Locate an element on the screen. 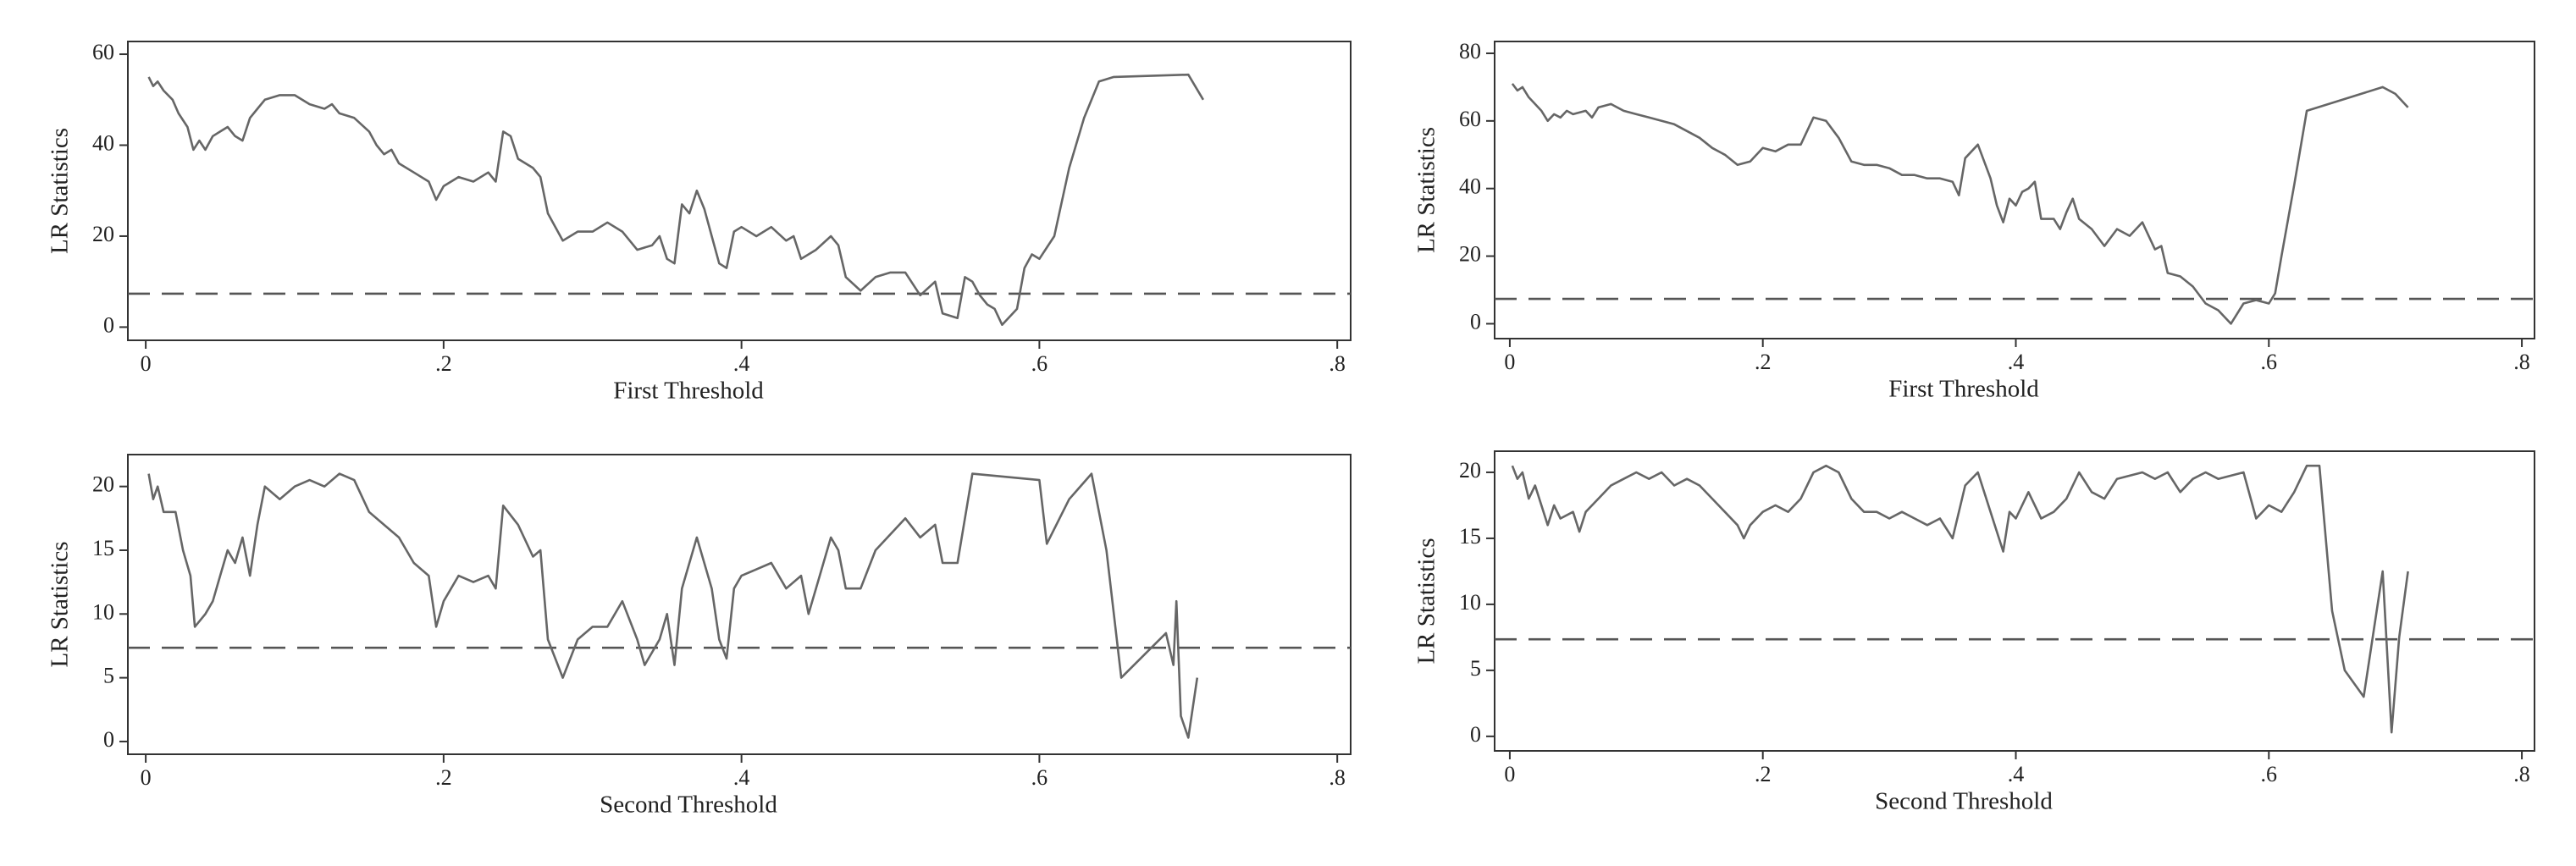 The width and height of the screenshot is (2576, 866). y-tick-label: 80 is located at coordinates (1470, 51).